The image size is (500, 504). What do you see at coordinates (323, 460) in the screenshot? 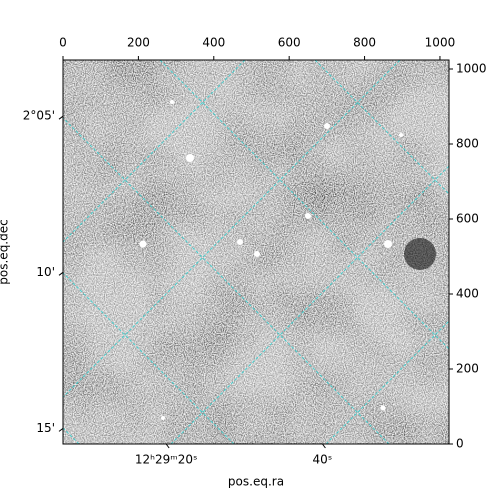
I see `ra-tick-label: 40ˢ` at bounding box center [323, 460].